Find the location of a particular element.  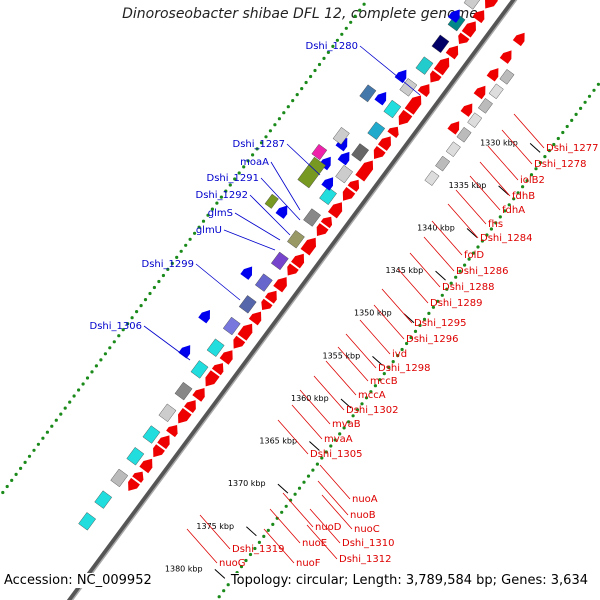

label-left-Dshi_1306-leader is located at coordinates (167, 343).